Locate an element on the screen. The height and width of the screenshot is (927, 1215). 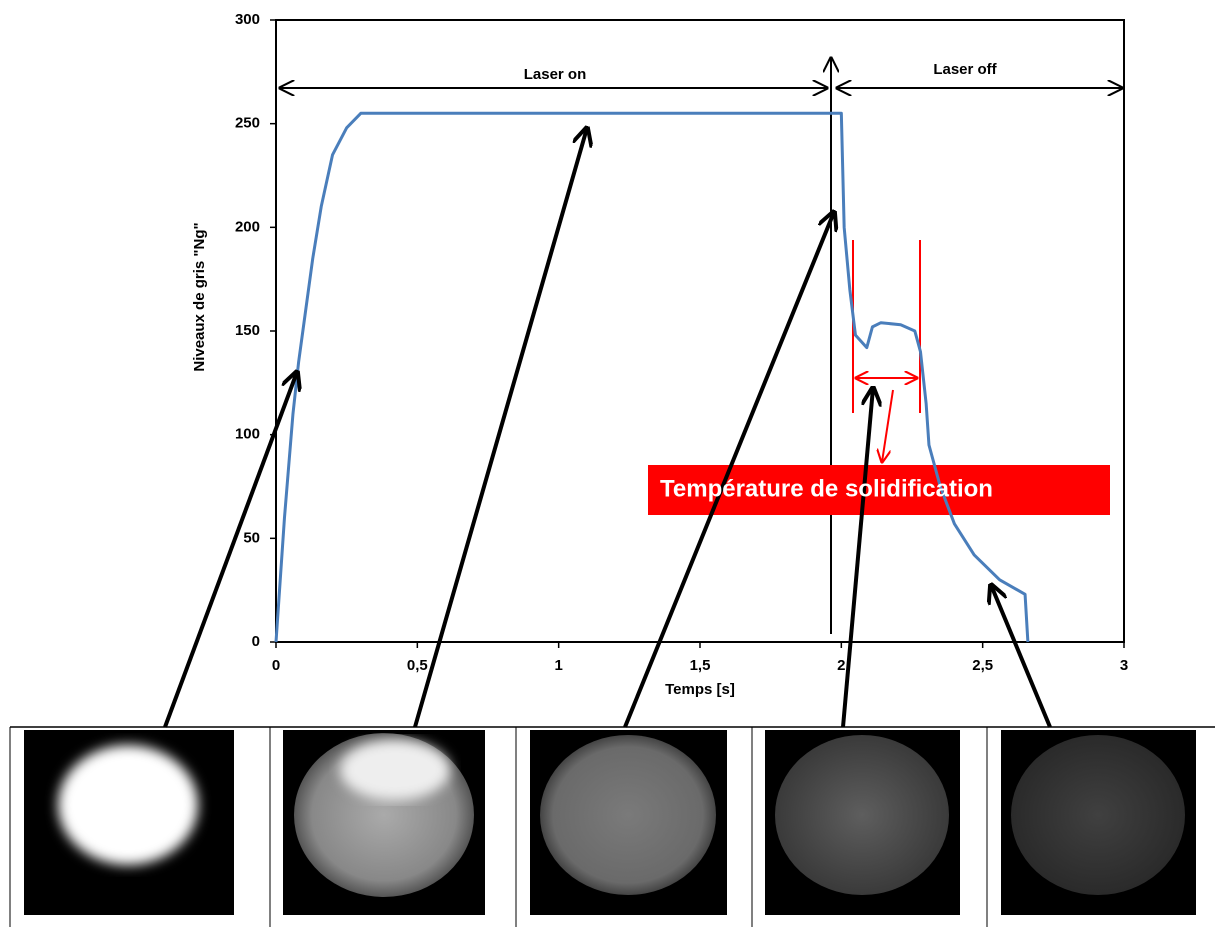
x-tick-label: 3 is located at coordinates (1124, 665).